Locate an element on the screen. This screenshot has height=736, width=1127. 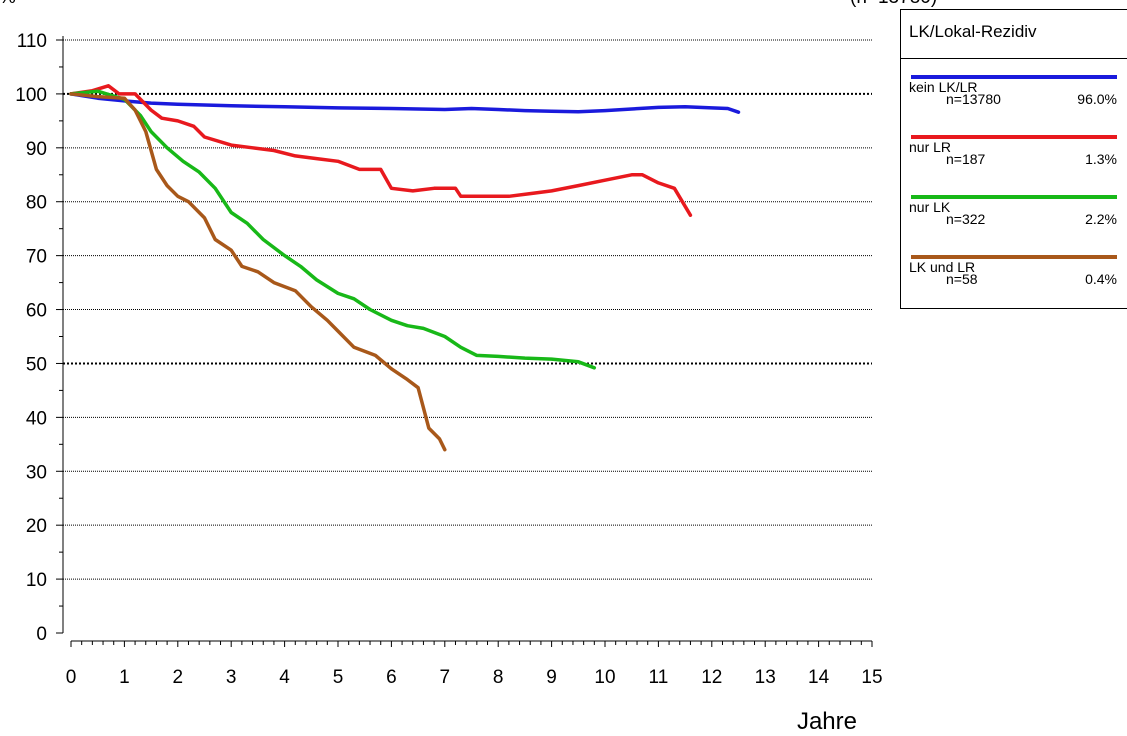
x-tick-label: 14 is located at coordinates (819, 677).